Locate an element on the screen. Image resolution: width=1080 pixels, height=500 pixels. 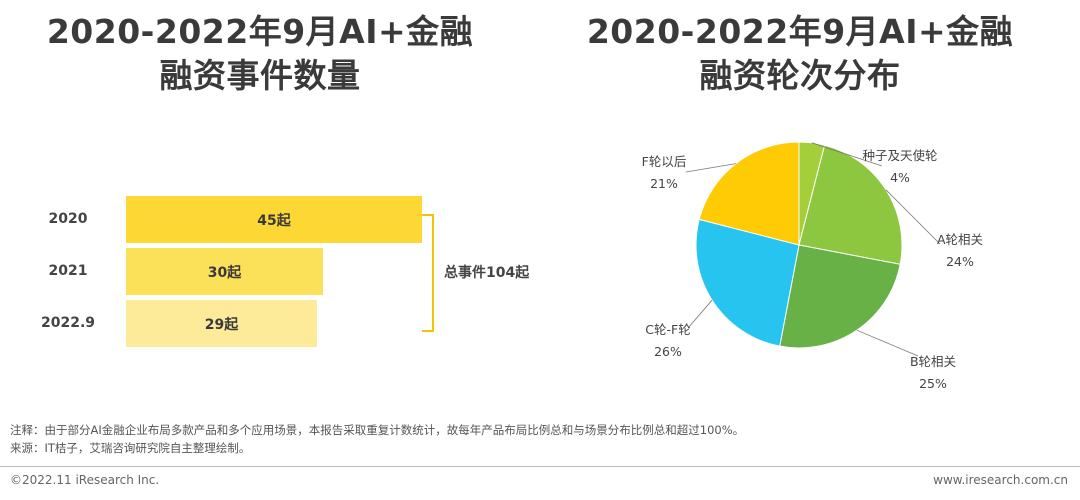
pie-slice-percent: 25% is located at coordinates (933, 383).